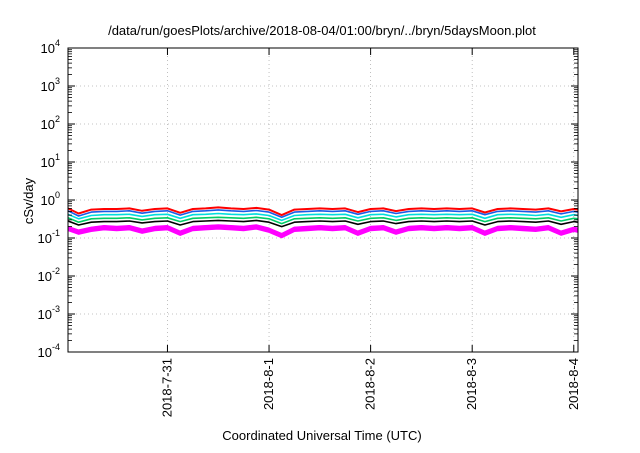  Describe the element at coordinates (321, 435) in the screenshot. I see `x-axis-label: Coordinated Universal Time (UTC)` at that location.